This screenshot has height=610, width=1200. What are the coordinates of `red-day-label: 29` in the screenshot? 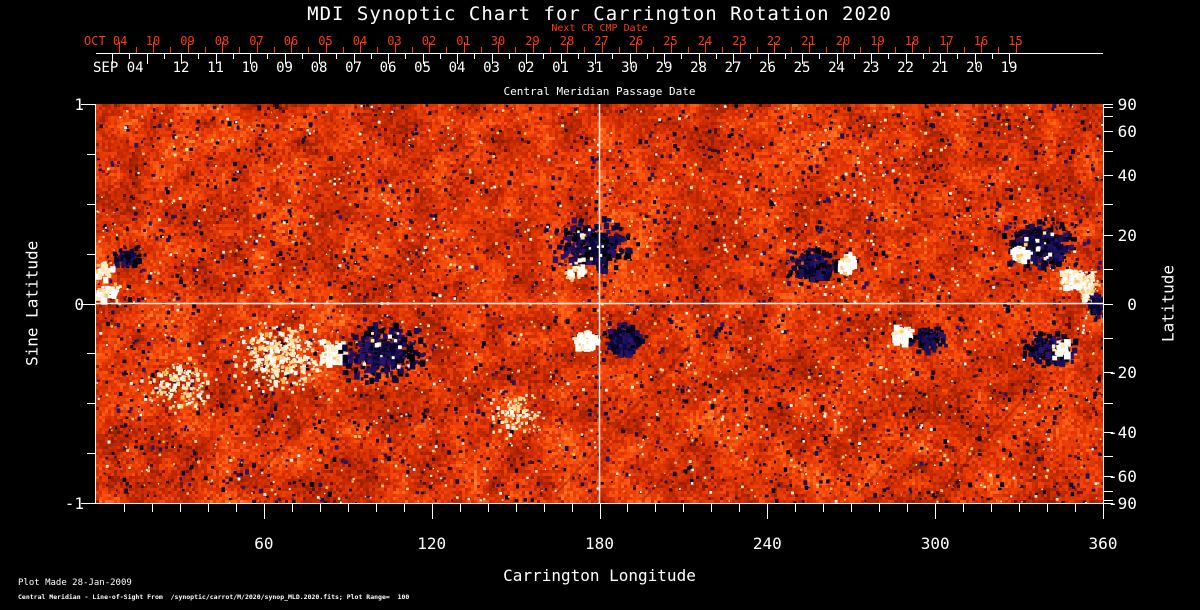 It's located at (532, 41).